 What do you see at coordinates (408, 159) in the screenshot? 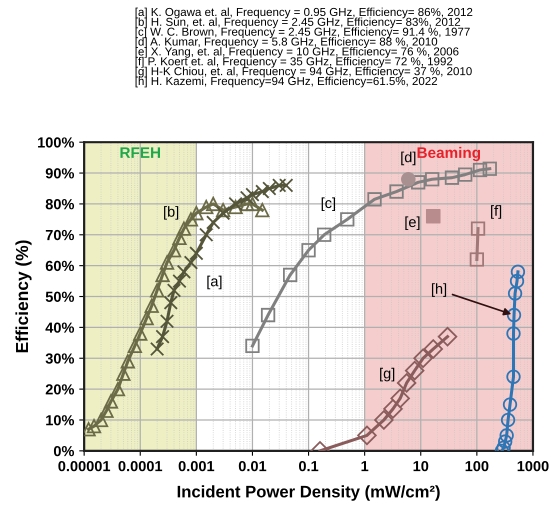
I see `series-label: [d]` at bounding box center [408, 159].